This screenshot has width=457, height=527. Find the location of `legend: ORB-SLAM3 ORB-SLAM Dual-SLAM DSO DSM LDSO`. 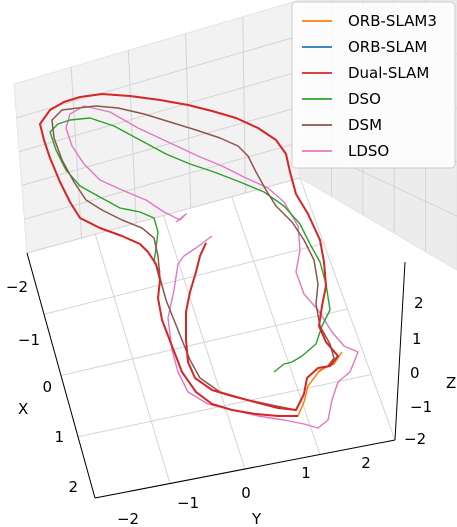

legend: ORB-SLAM3 ORB-SLAM Dual-SLAM DSO DSM LDSO is located at coordinates (373, 85).